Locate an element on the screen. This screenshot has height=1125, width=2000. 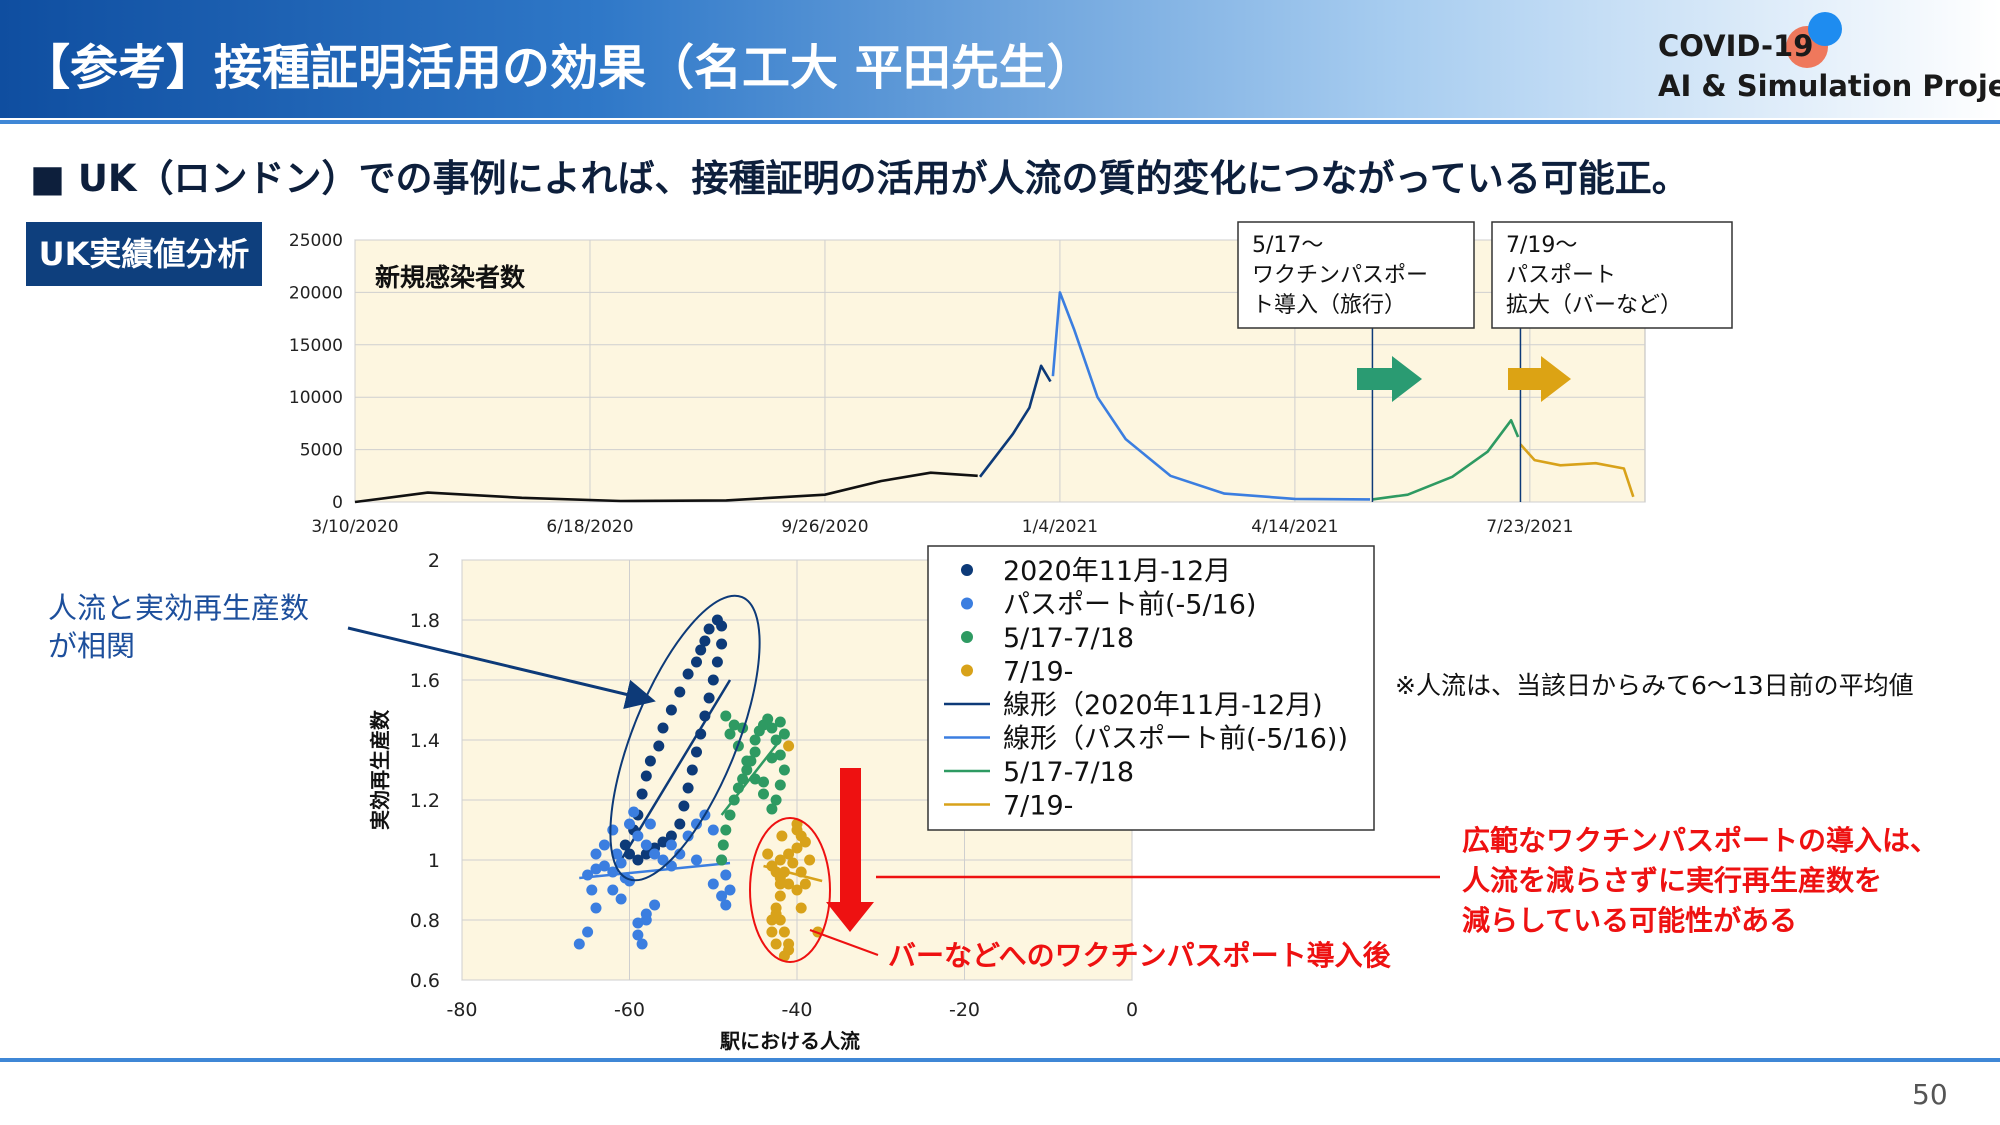
annotation-box-passport-bars: 7/19～ パスポート 拡大（バーなど） is located at coordinates (1612, 275).